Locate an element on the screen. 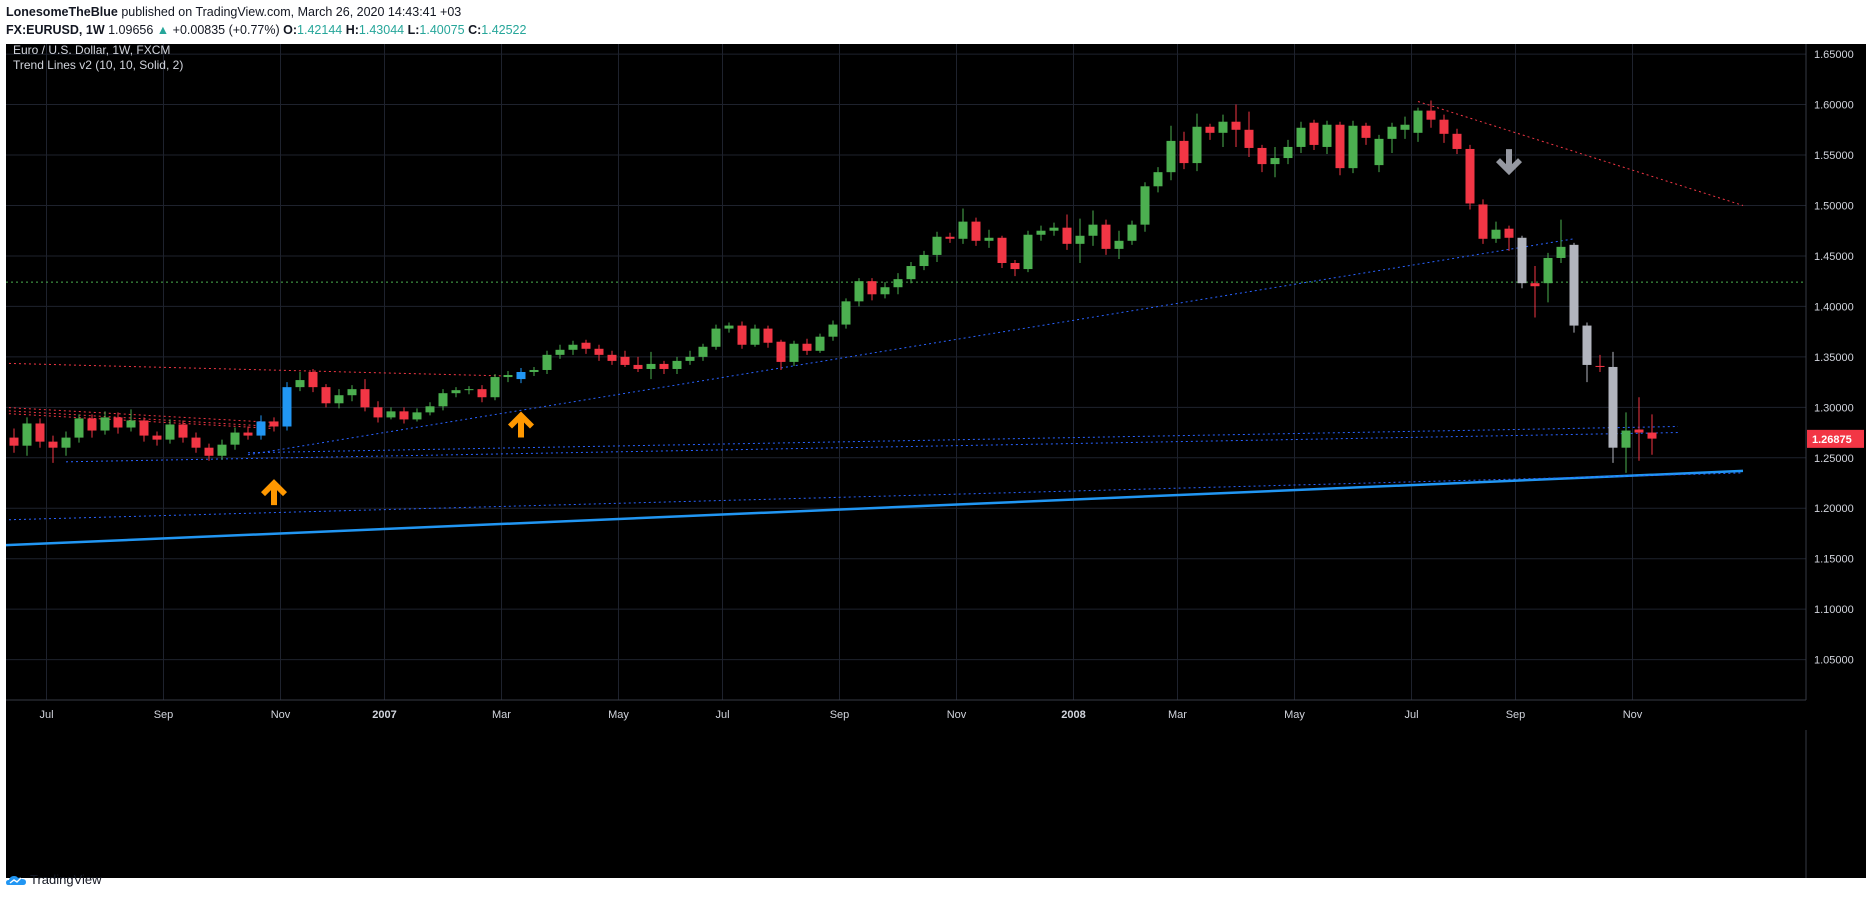 Image resolution: width=1866 pixels, height=898 pixels. price-tick-label: 1.15000 is located at coordinates (1834, 560).